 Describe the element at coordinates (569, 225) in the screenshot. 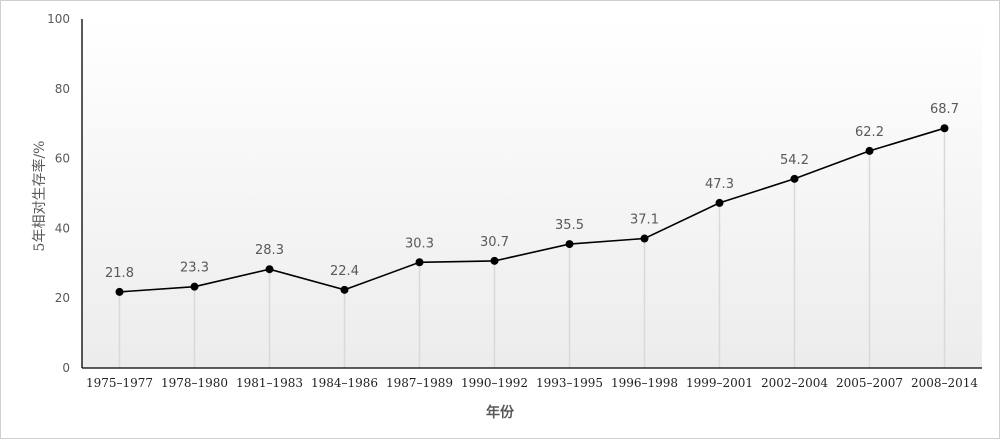

I see `data-label: 35.5` at that location.